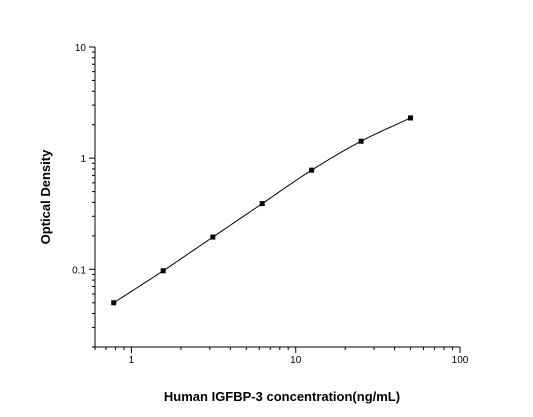  What do you see at coordinates (83, 159) in the screenshot?
I see `y-tick-label: 1` at bounding box center [83, 159].